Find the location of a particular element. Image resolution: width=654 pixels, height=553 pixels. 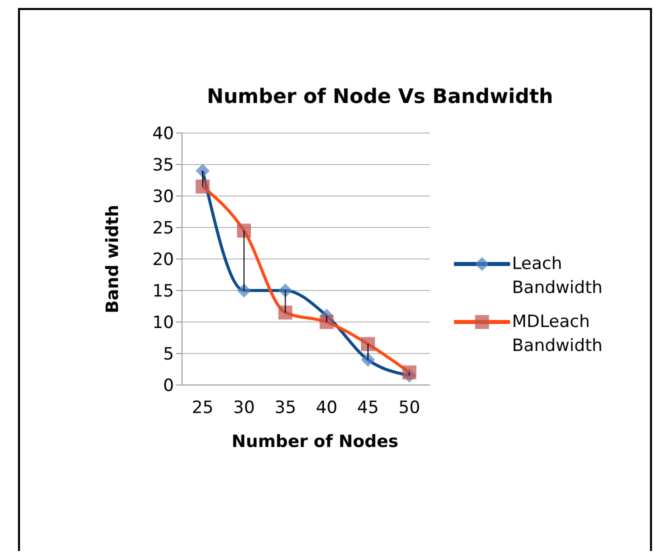

x-tick-label: 45 is located at coordinates (368, 408).